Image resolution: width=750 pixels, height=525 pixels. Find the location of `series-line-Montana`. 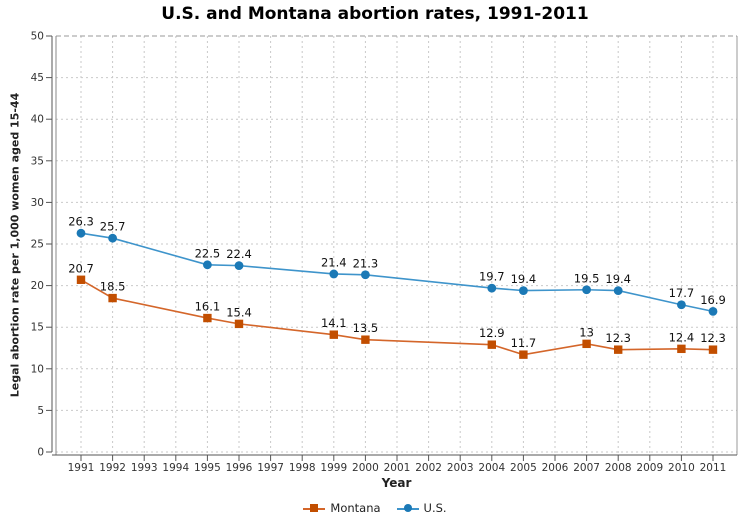

series-line-Montana is located at coordinates (397, 317).